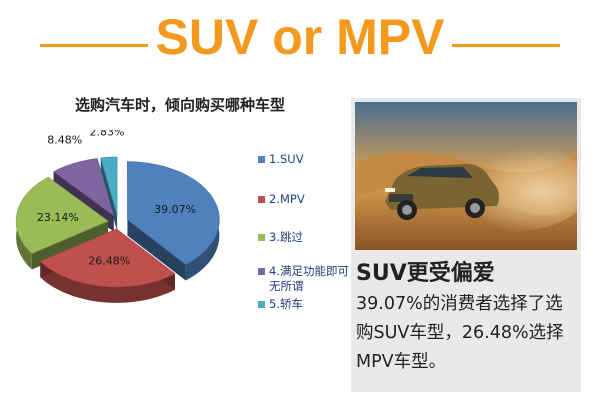 The width and height of the screenshot is (600, 402). What do you see at coordinates (261, 271) in the screenshot?
I see `legend-swatch-any` at bounding box center [261, 271].